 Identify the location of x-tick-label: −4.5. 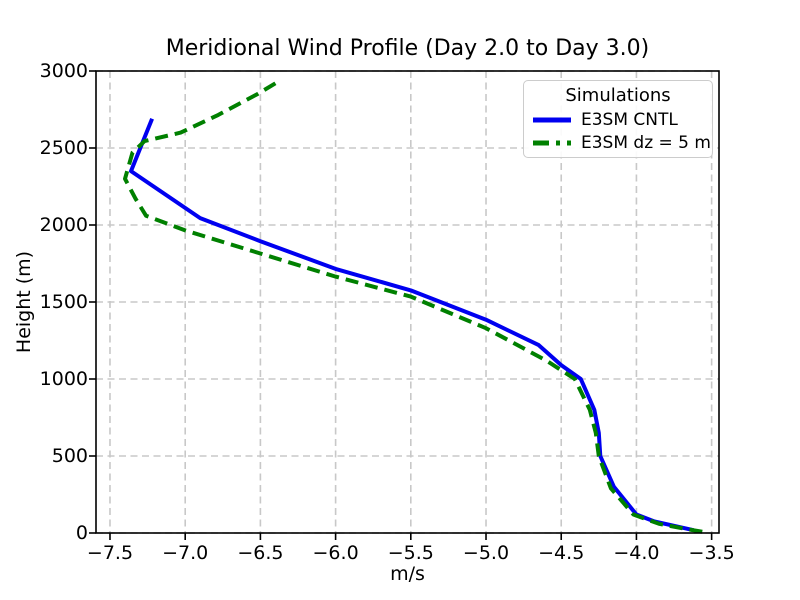
(561, 553).